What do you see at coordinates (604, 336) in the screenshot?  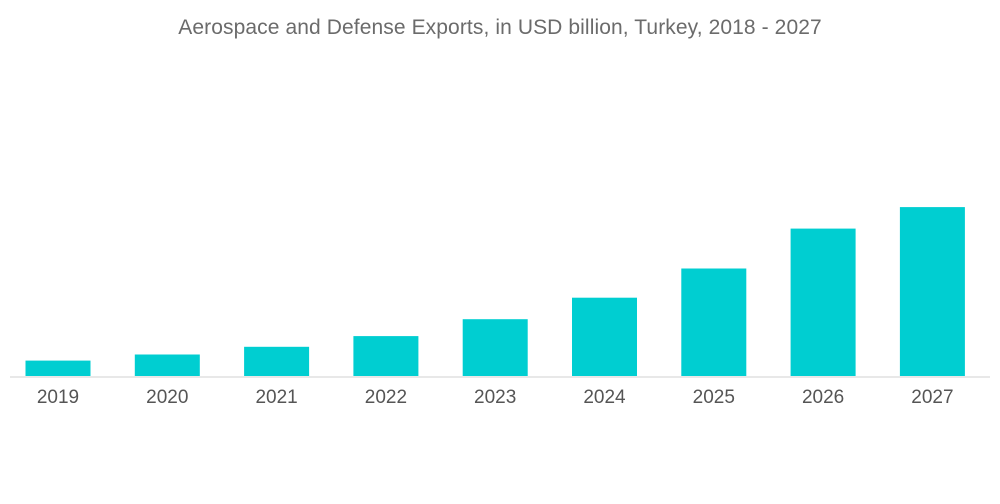 I see `bar-2024` at bounding box center [604, 336].